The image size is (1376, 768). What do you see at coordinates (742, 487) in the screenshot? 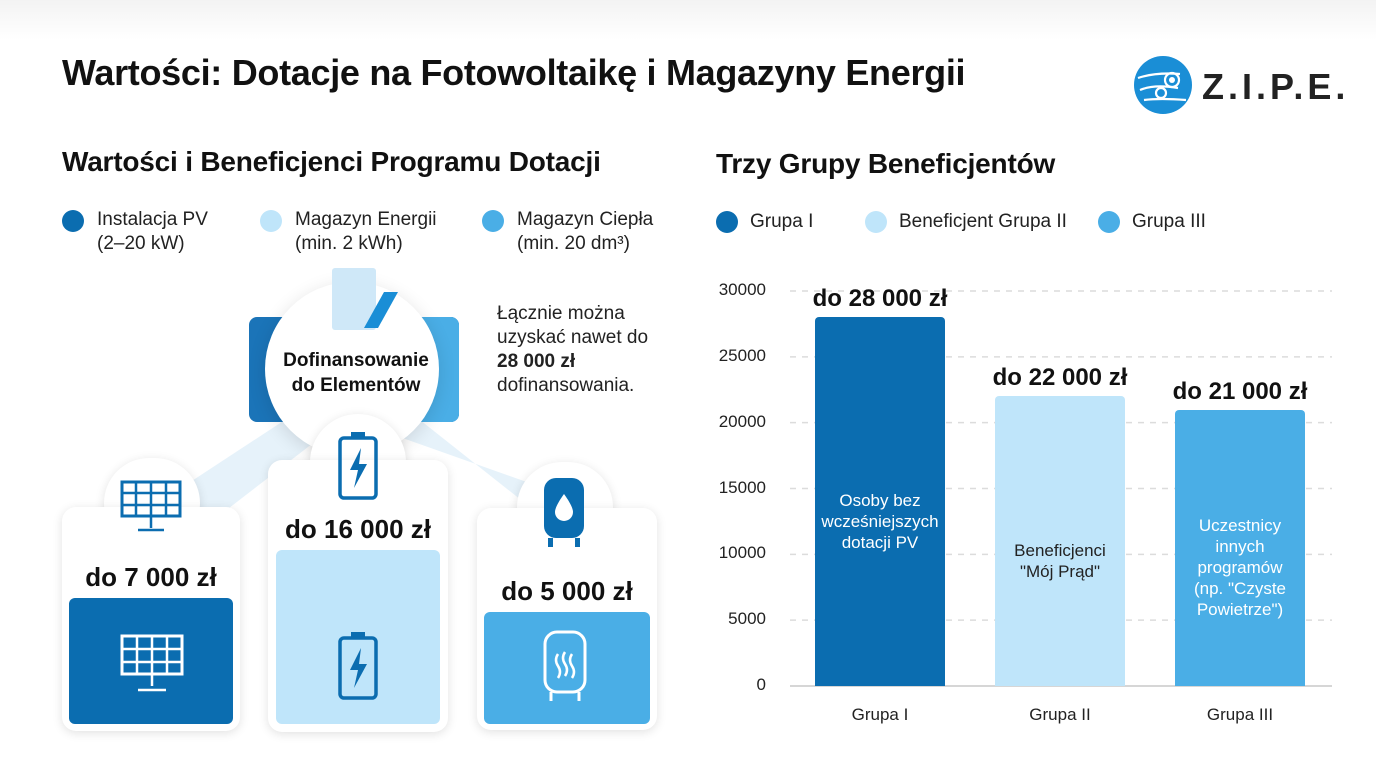
I see `y-tick-label: 15000` at bounding box center [742, 487].